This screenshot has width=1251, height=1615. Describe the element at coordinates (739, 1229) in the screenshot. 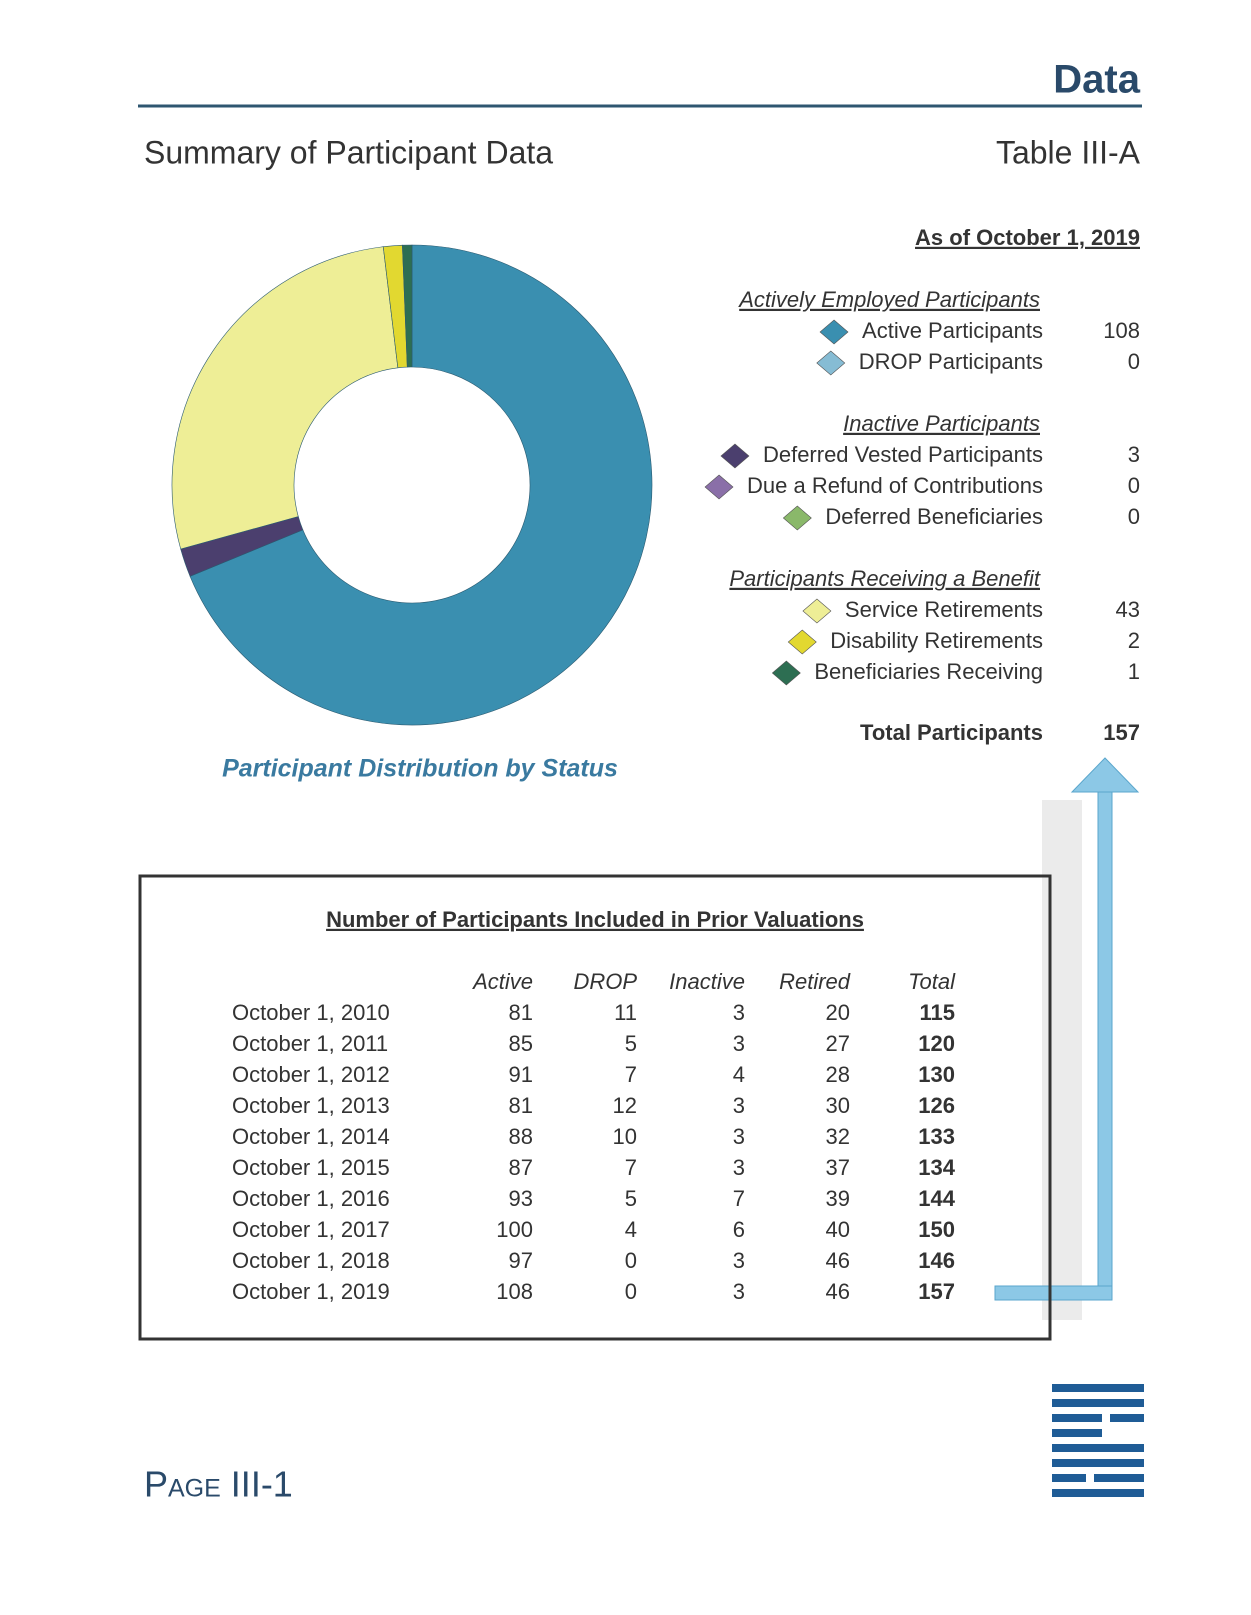

I see `table-cell: 6` at that location.